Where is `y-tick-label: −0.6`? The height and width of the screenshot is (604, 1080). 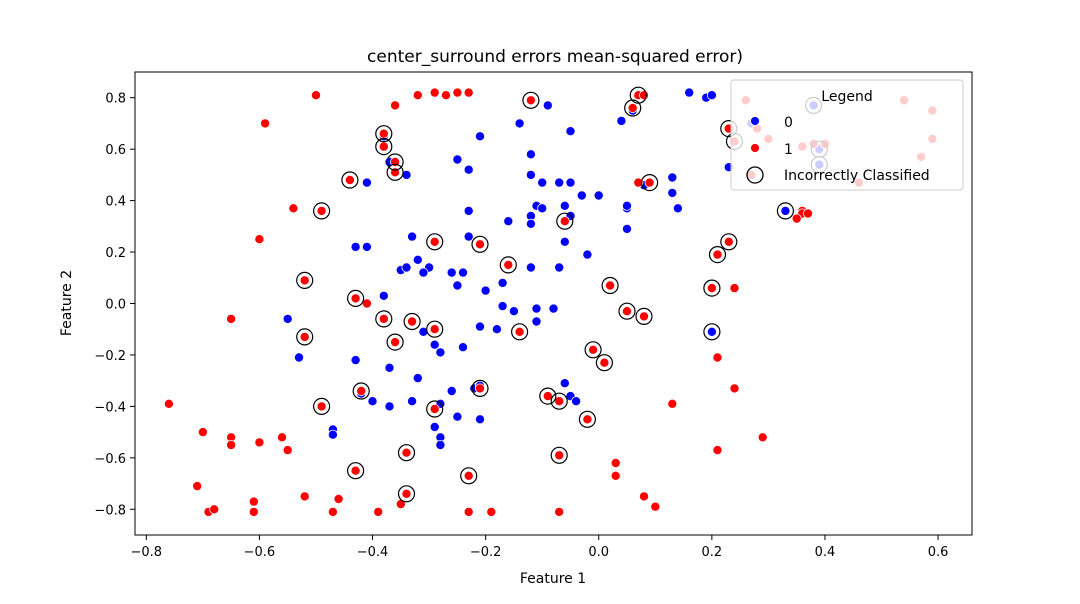 y-tick-label: −0.6 is located at coordinates (110, 459).